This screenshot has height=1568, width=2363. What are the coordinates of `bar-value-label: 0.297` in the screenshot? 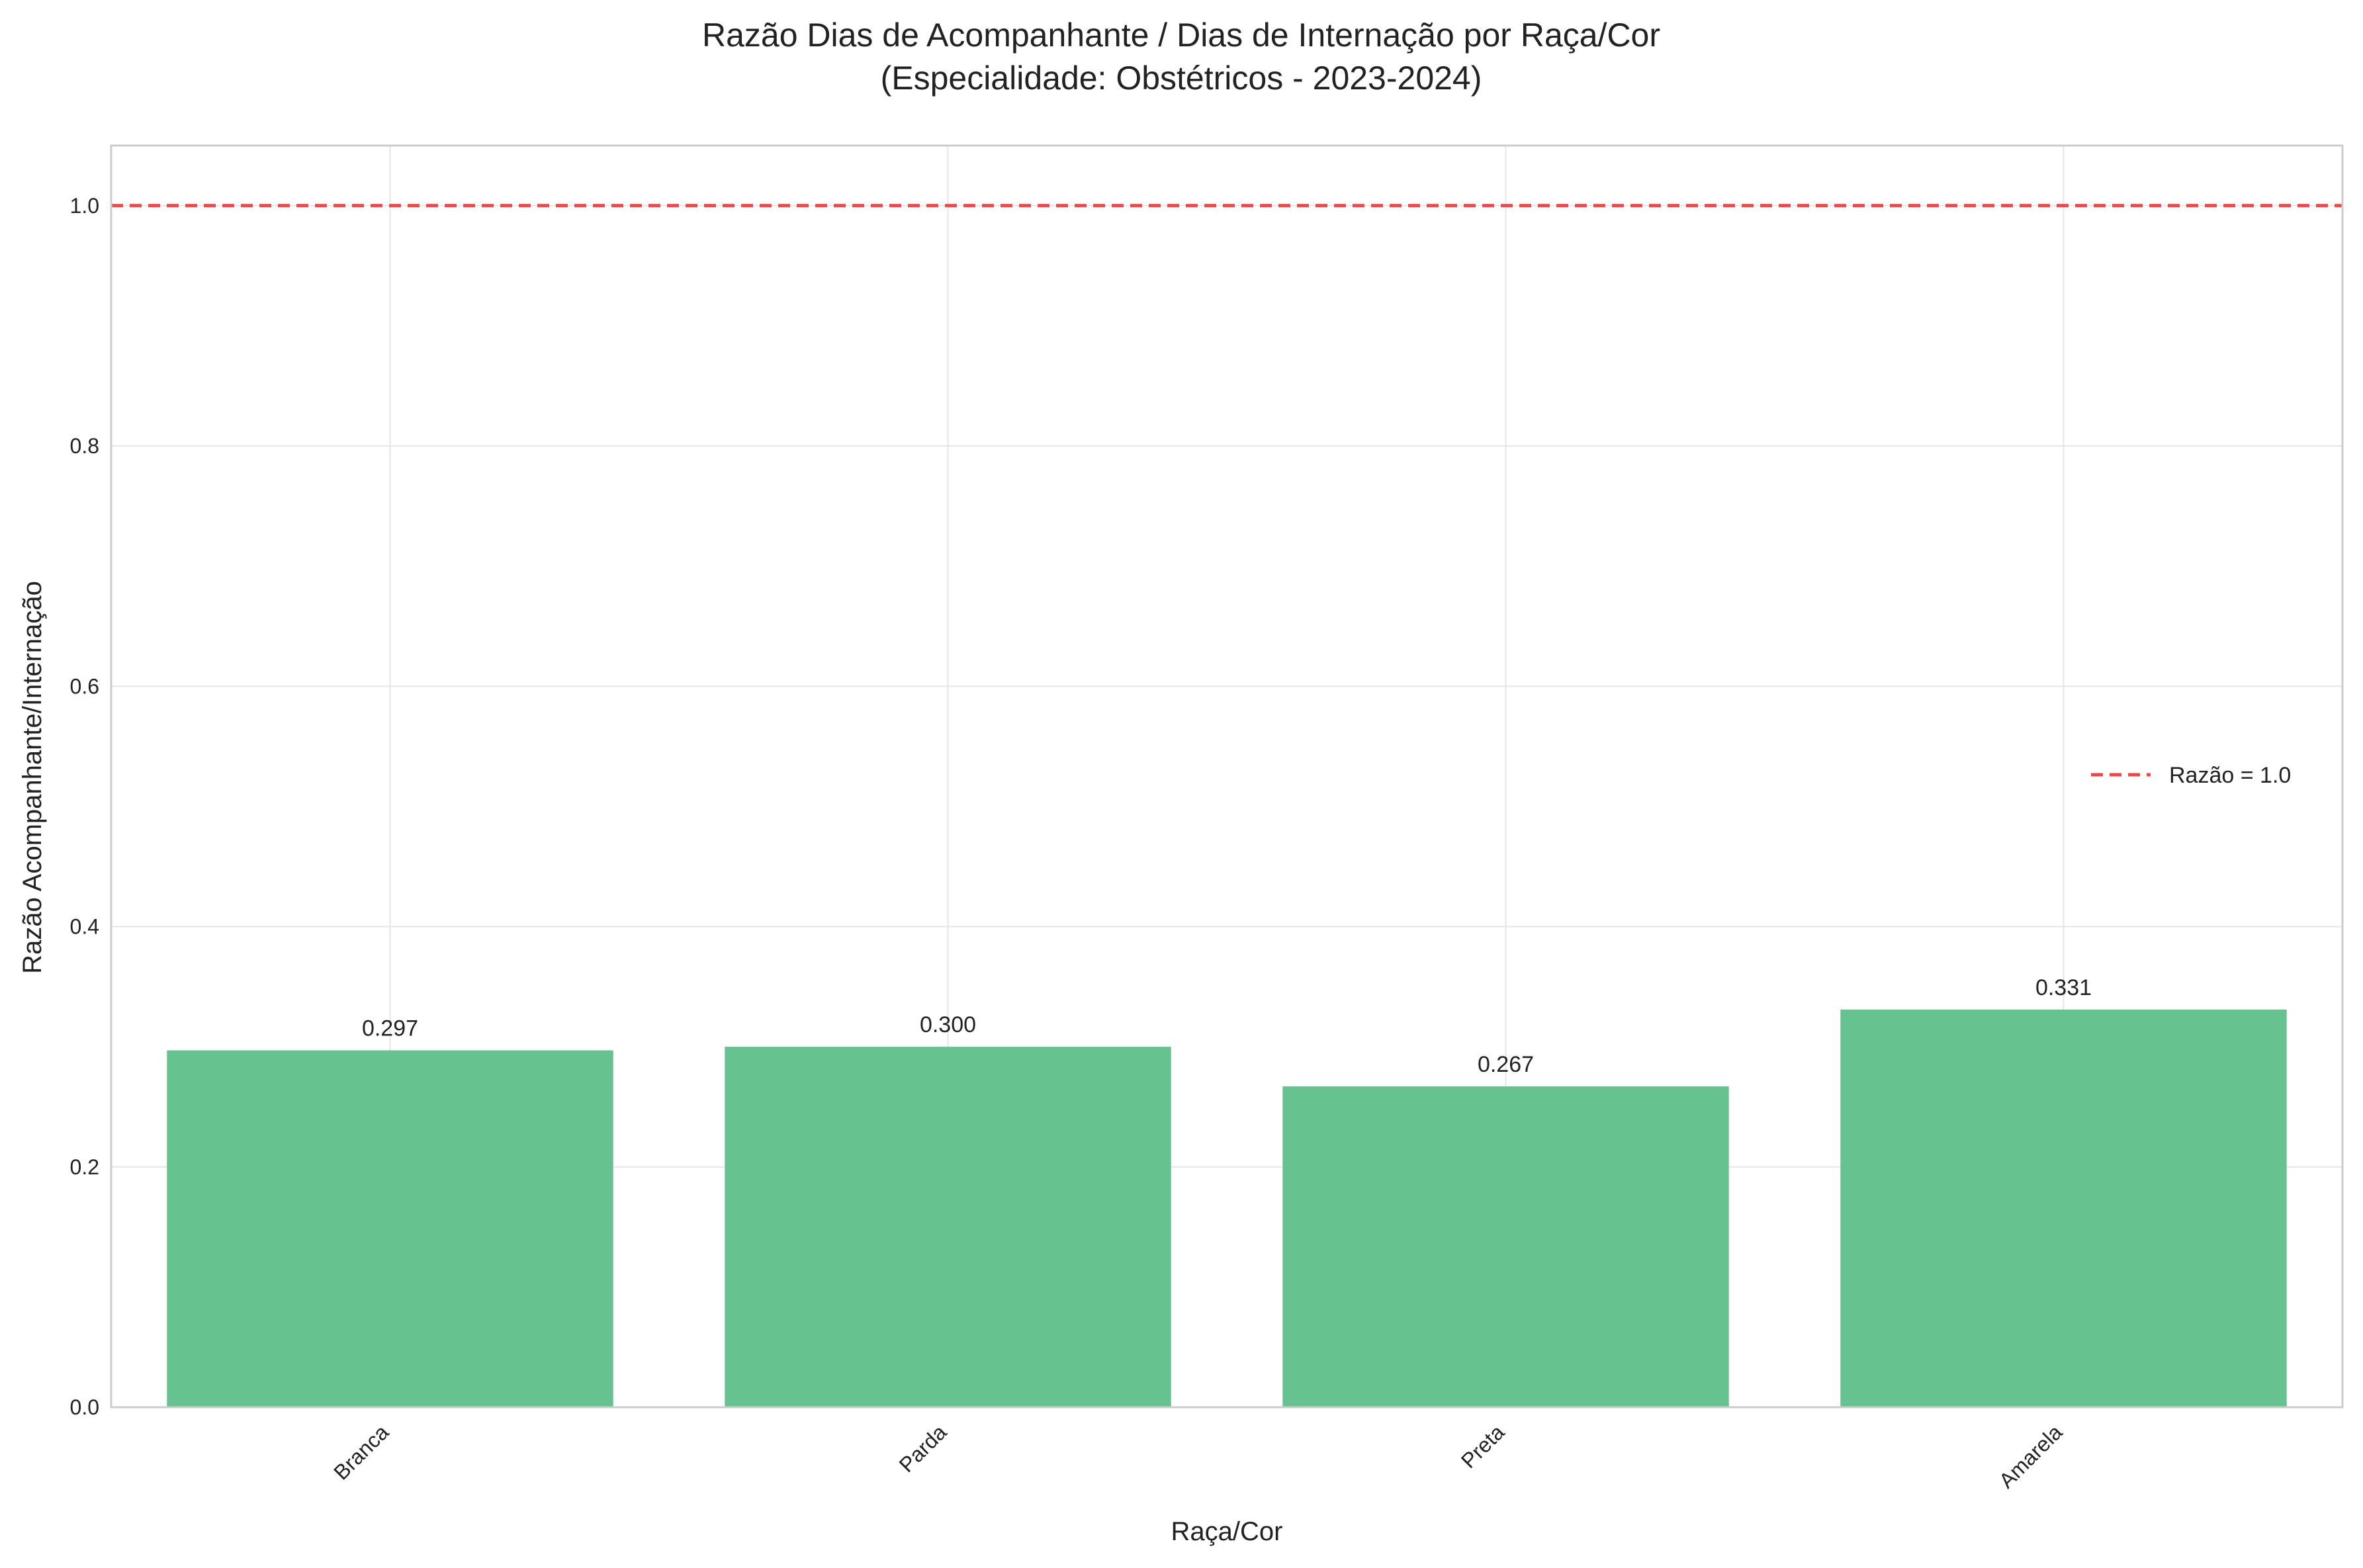 It's located at (390, 1028).